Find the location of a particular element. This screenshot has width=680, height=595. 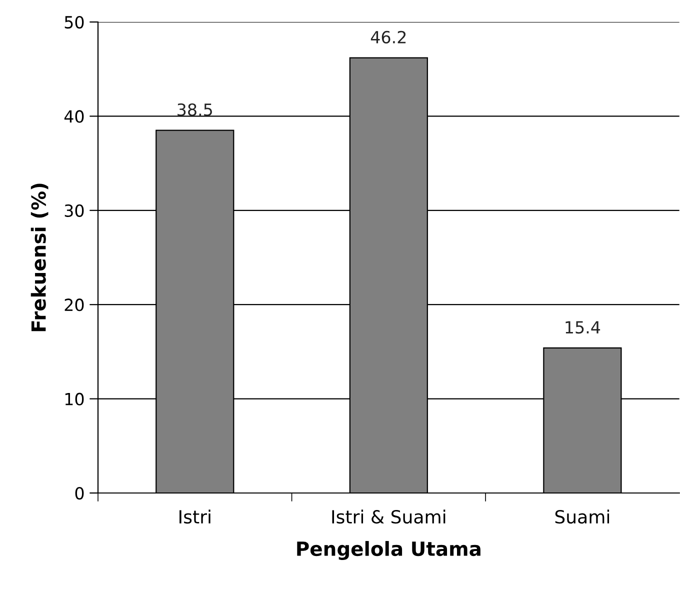

y-tick-label: 10 is located at coordinates (74, 399).